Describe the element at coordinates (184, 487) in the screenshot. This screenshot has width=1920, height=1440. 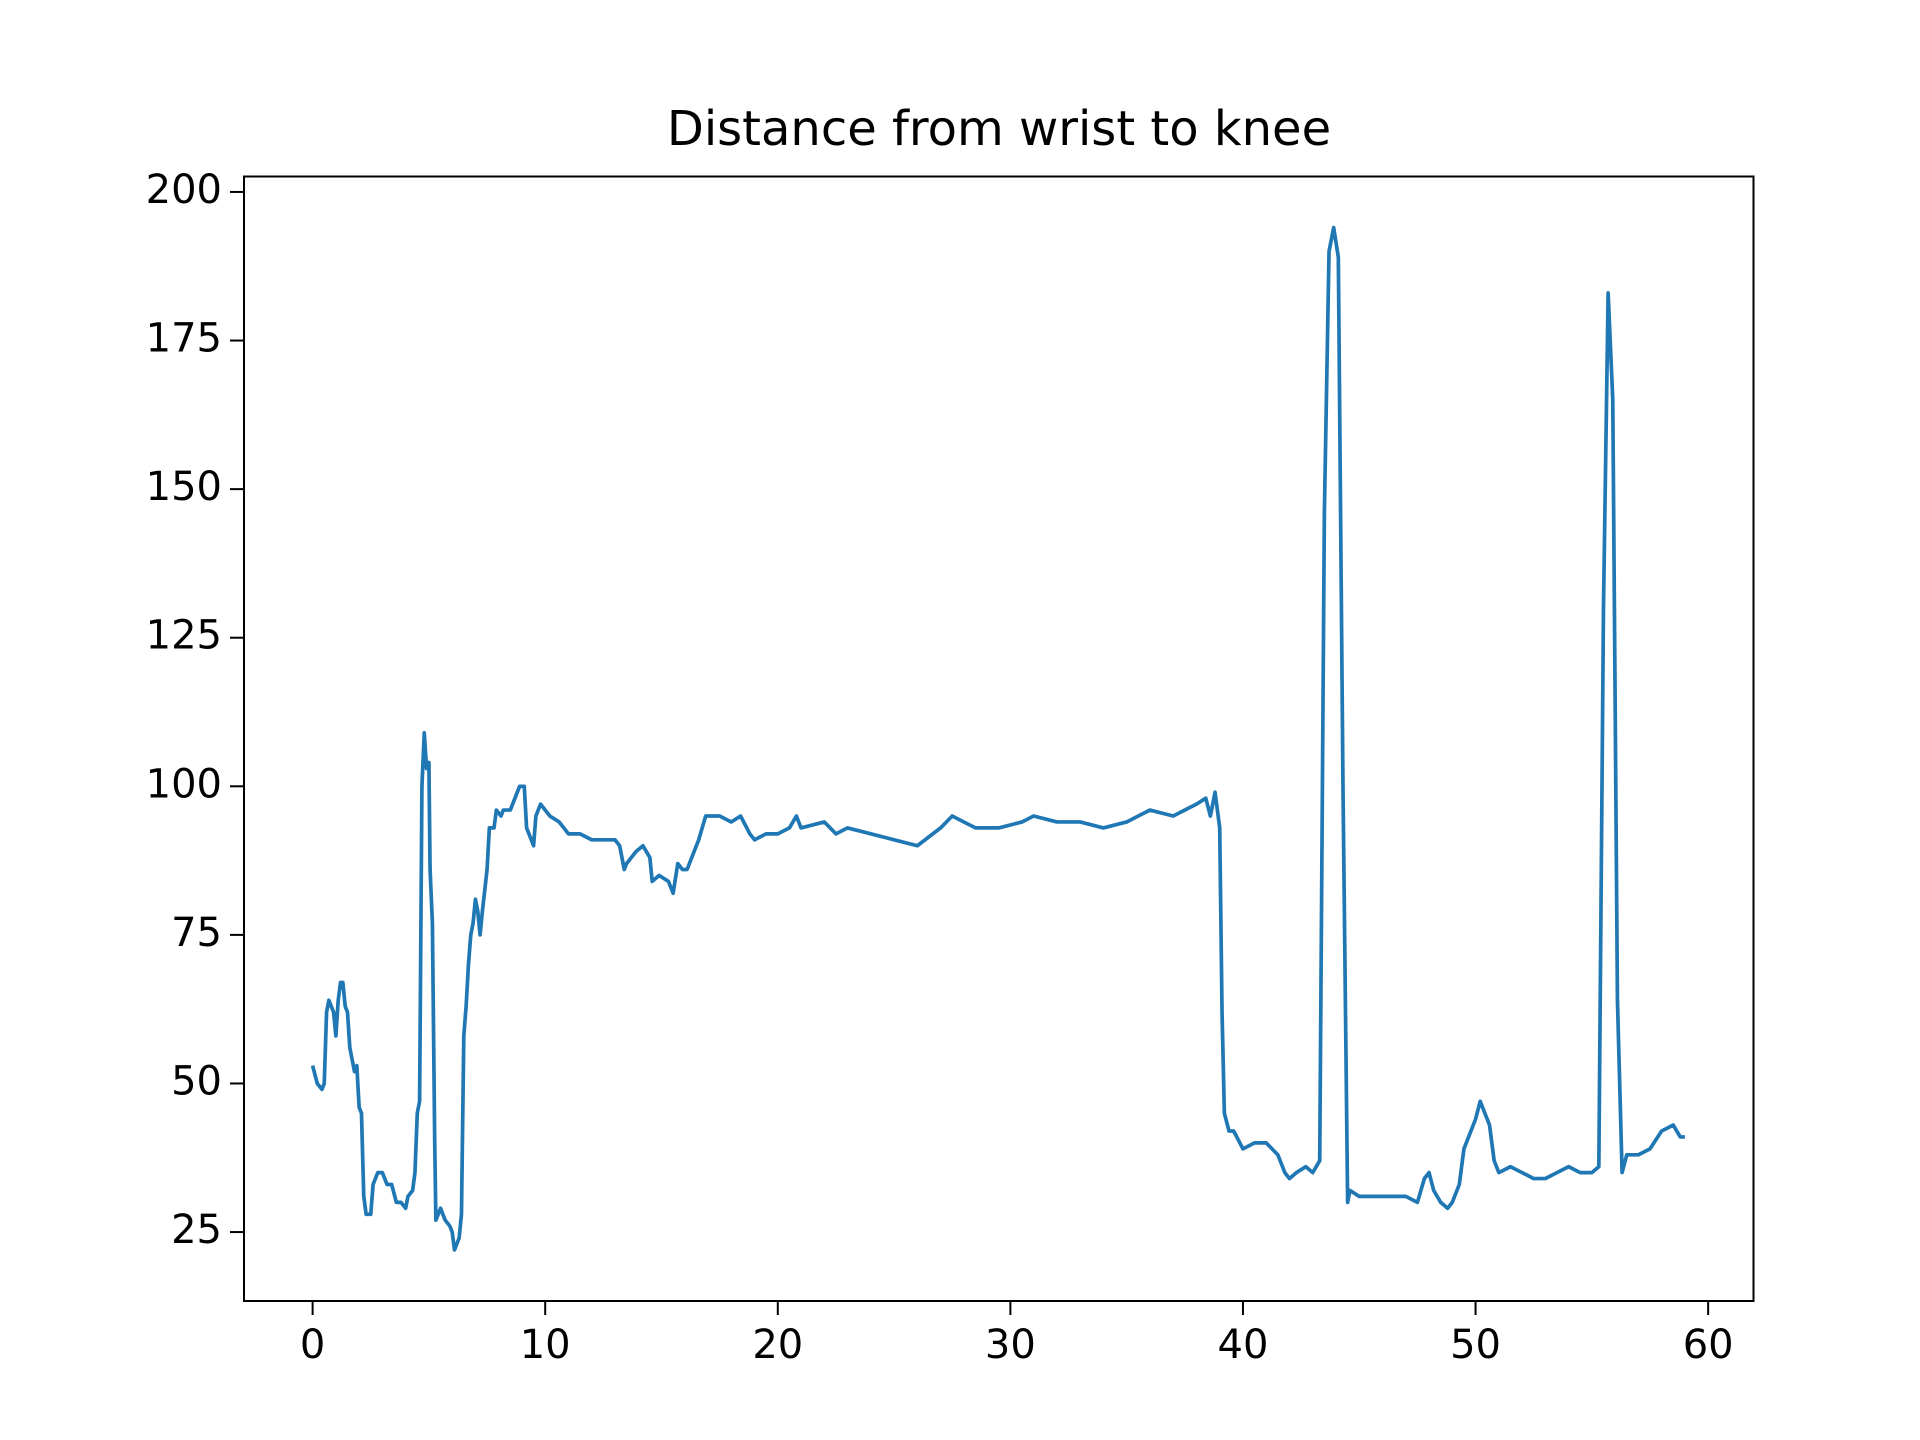
I see `y-tick-label: 150` at that location.